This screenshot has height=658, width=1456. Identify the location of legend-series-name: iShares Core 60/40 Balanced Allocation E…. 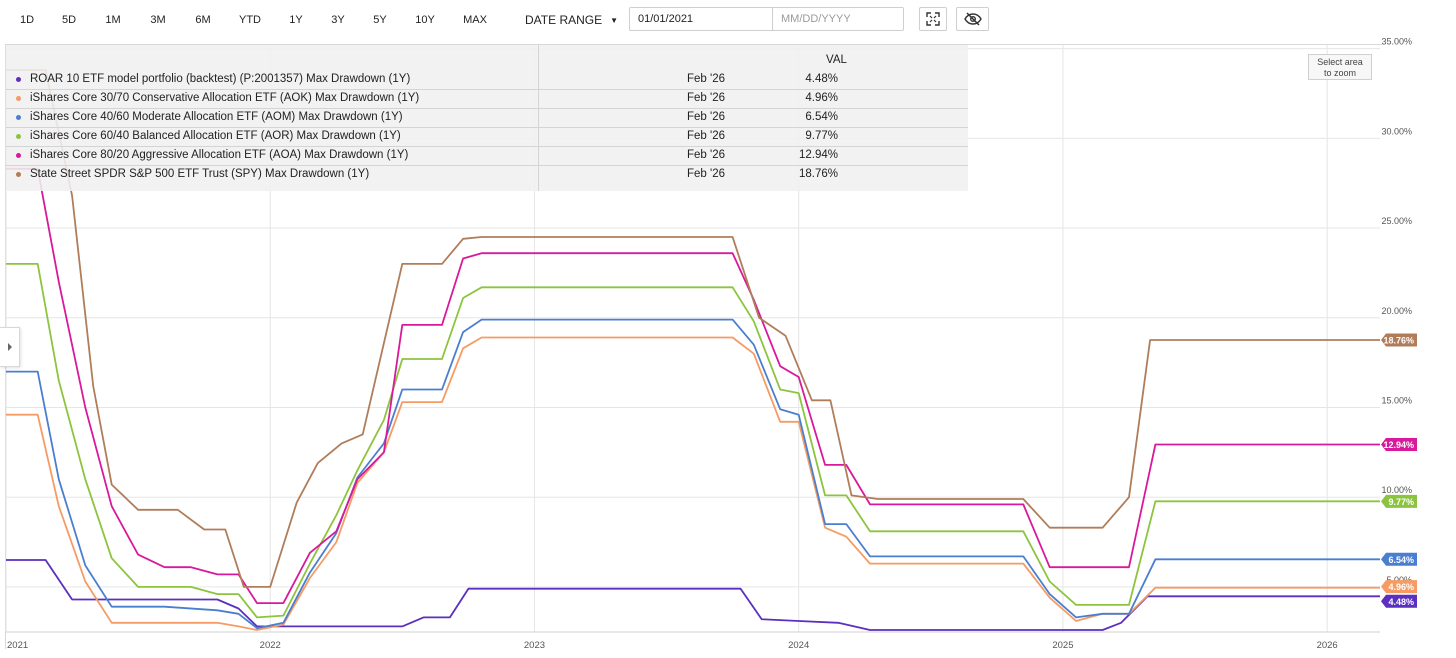
(215, 136).